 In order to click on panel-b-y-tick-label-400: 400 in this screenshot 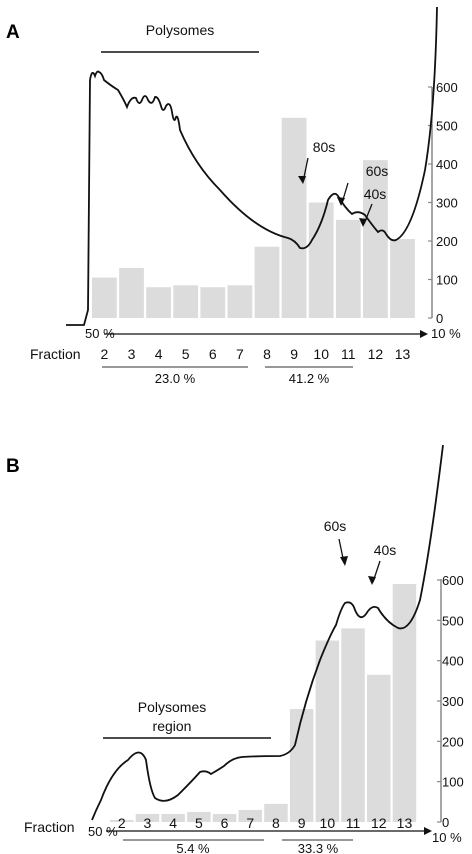, I will do `click(453, 661)`.